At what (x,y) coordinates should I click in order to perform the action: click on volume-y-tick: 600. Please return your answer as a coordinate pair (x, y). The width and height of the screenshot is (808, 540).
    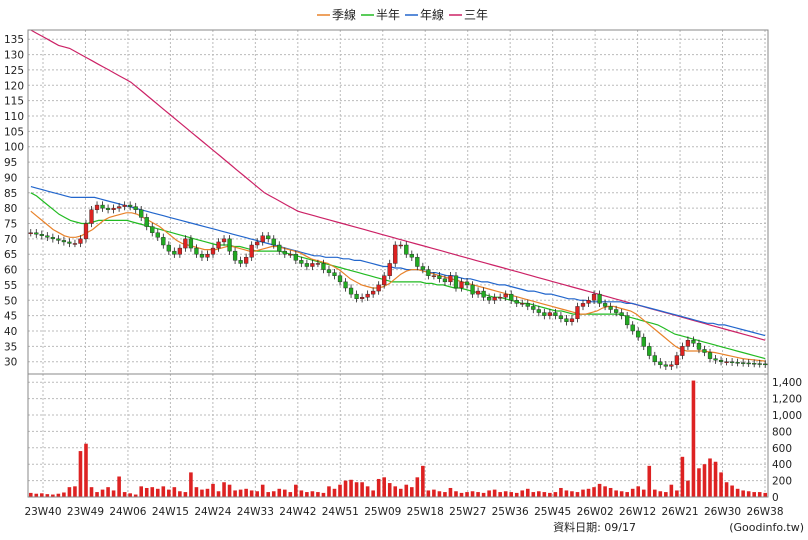
    Looking at the image, I should click on (782, 449).